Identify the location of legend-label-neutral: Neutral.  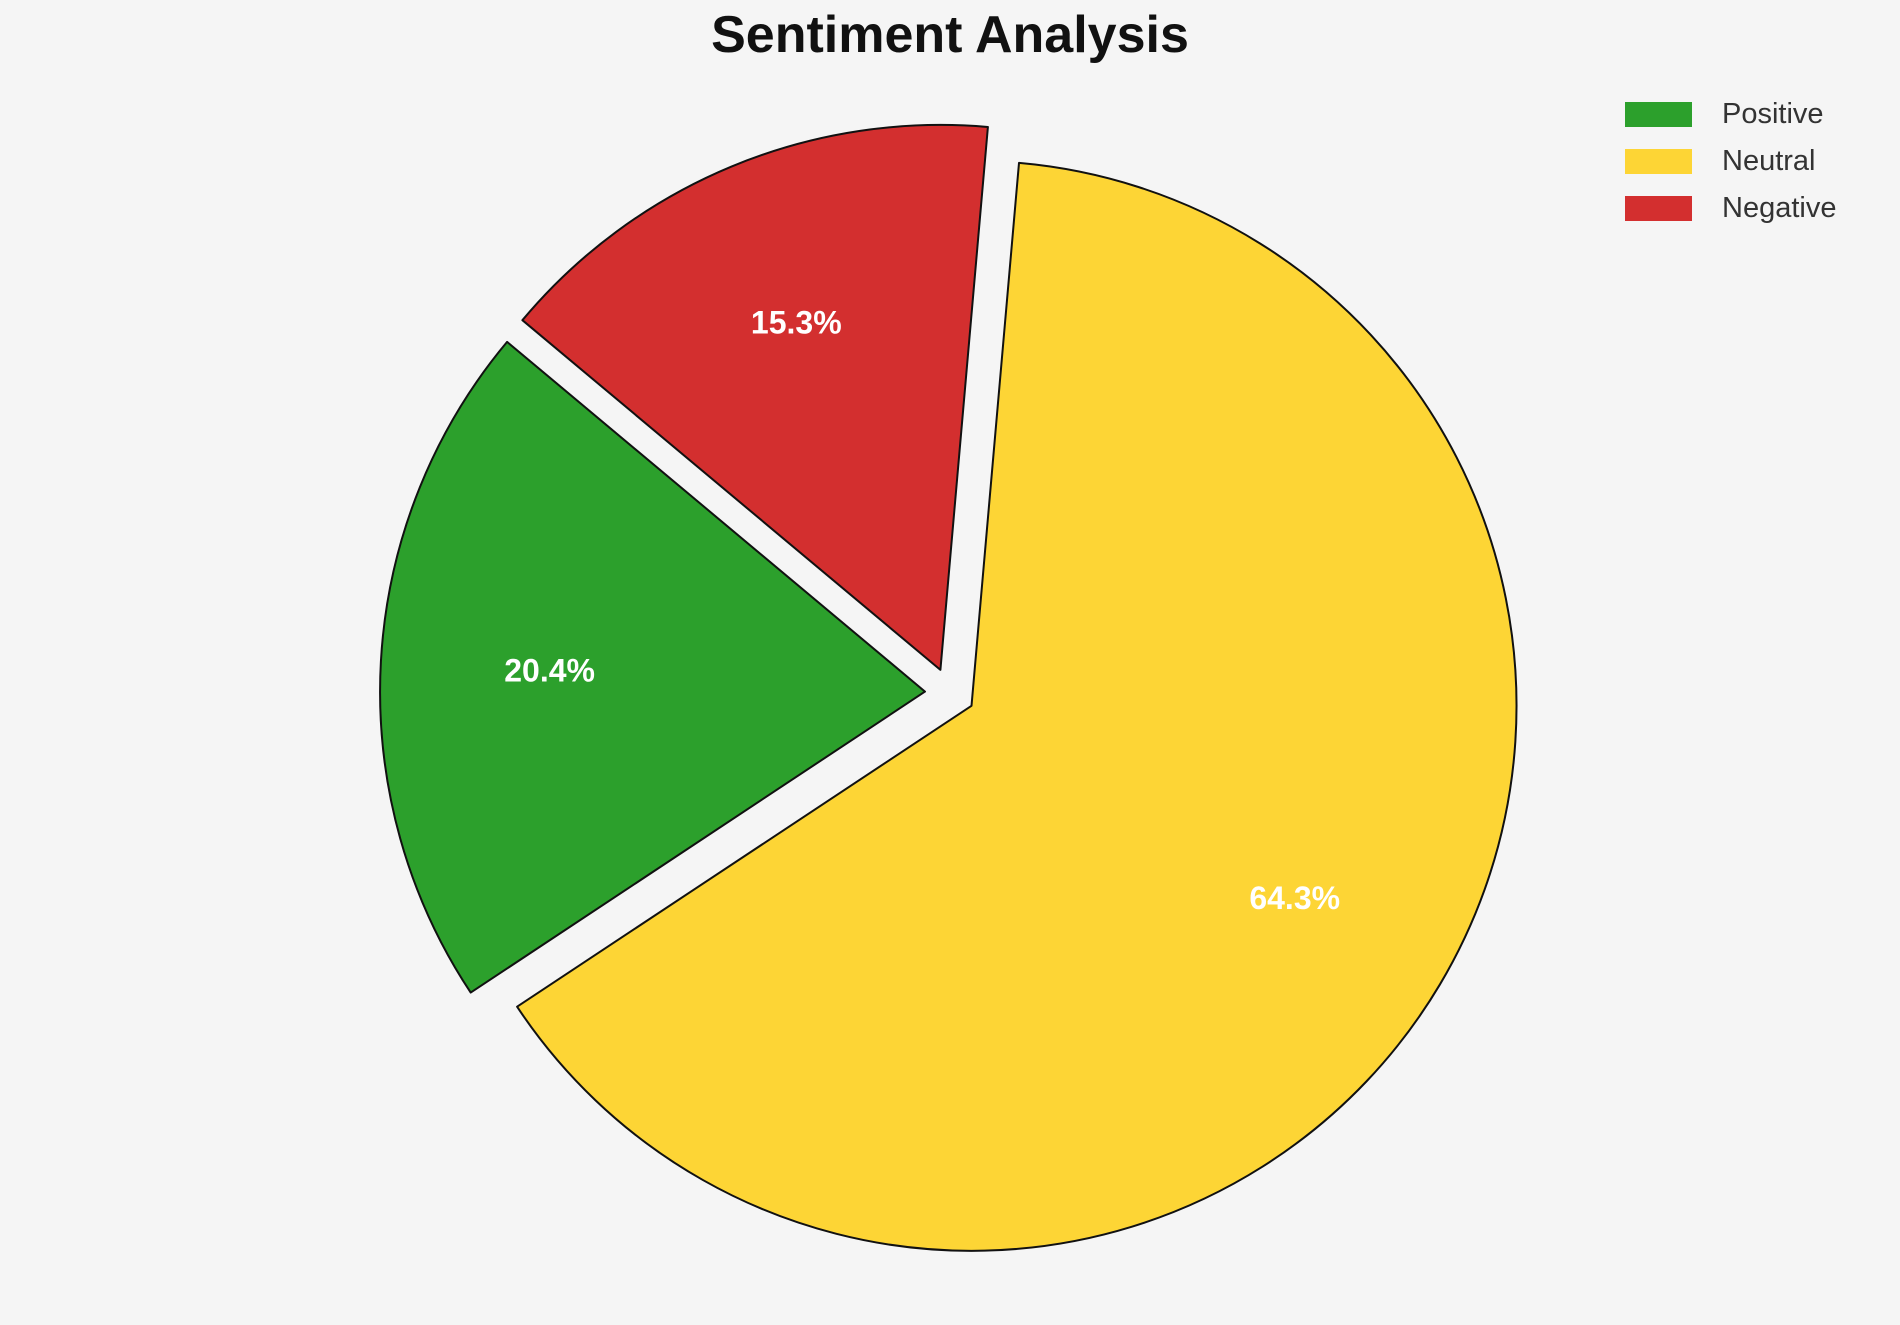
(1769, 161).